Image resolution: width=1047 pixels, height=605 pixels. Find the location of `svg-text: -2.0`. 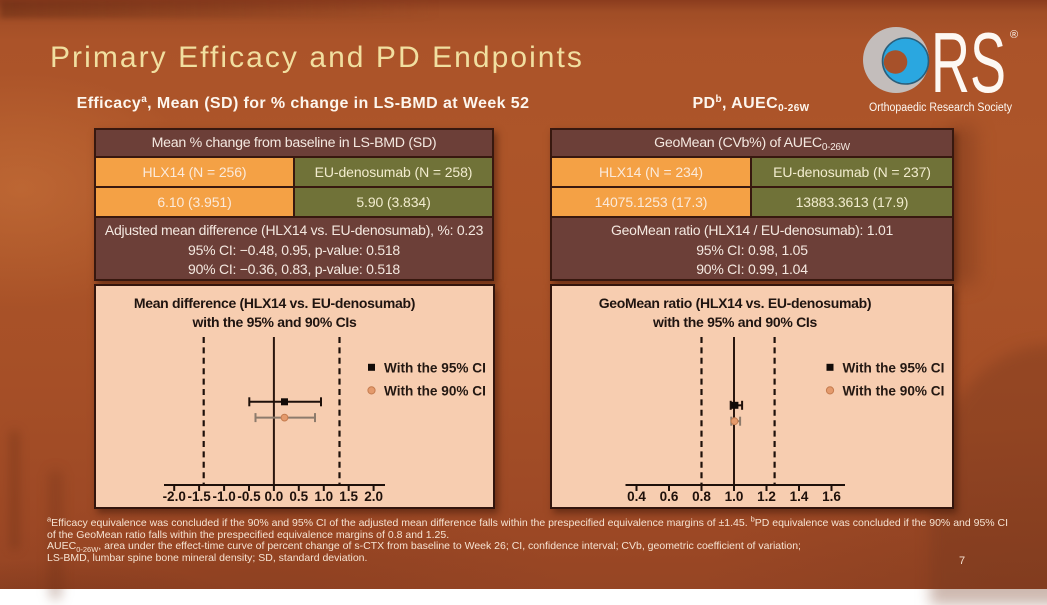

svg-text: -2.0 is located at coordinates (174, 496).